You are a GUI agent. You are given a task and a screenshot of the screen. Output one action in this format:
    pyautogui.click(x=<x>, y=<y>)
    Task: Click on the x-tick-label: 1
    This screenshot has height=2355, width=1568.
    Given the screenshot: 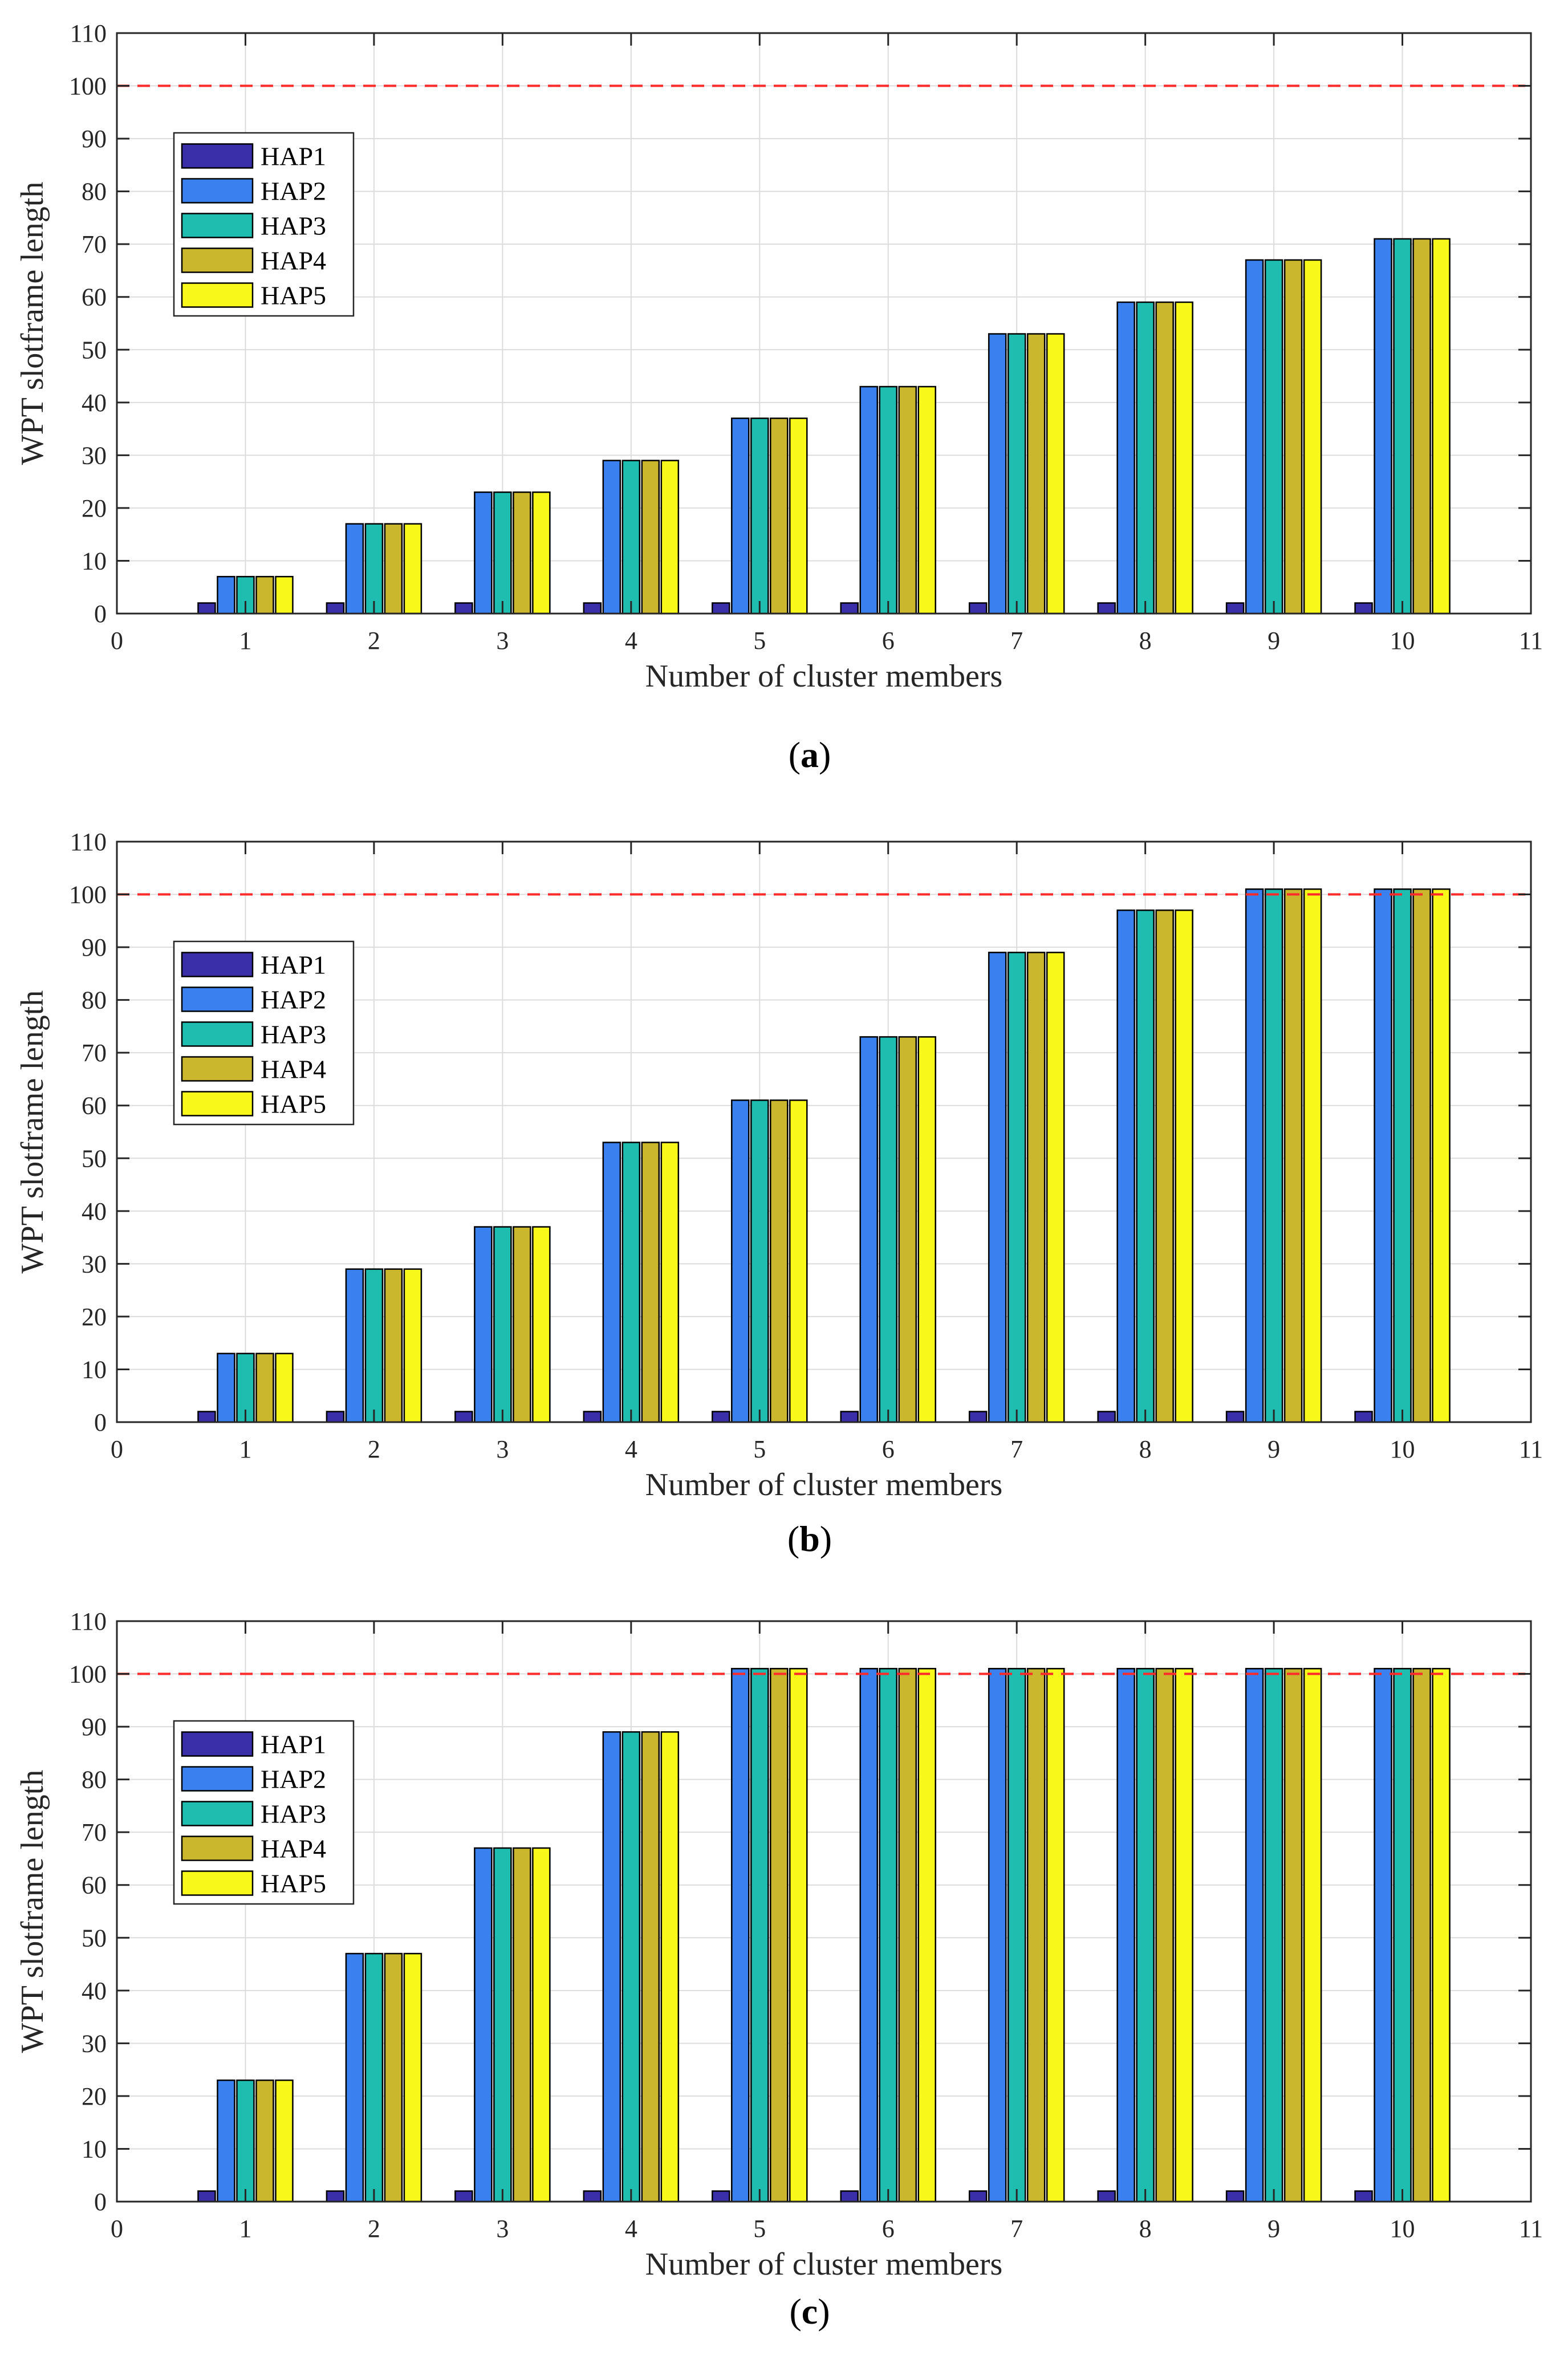 What is the action you would take?
    pyautogui.click(x=245, y=2229)
    